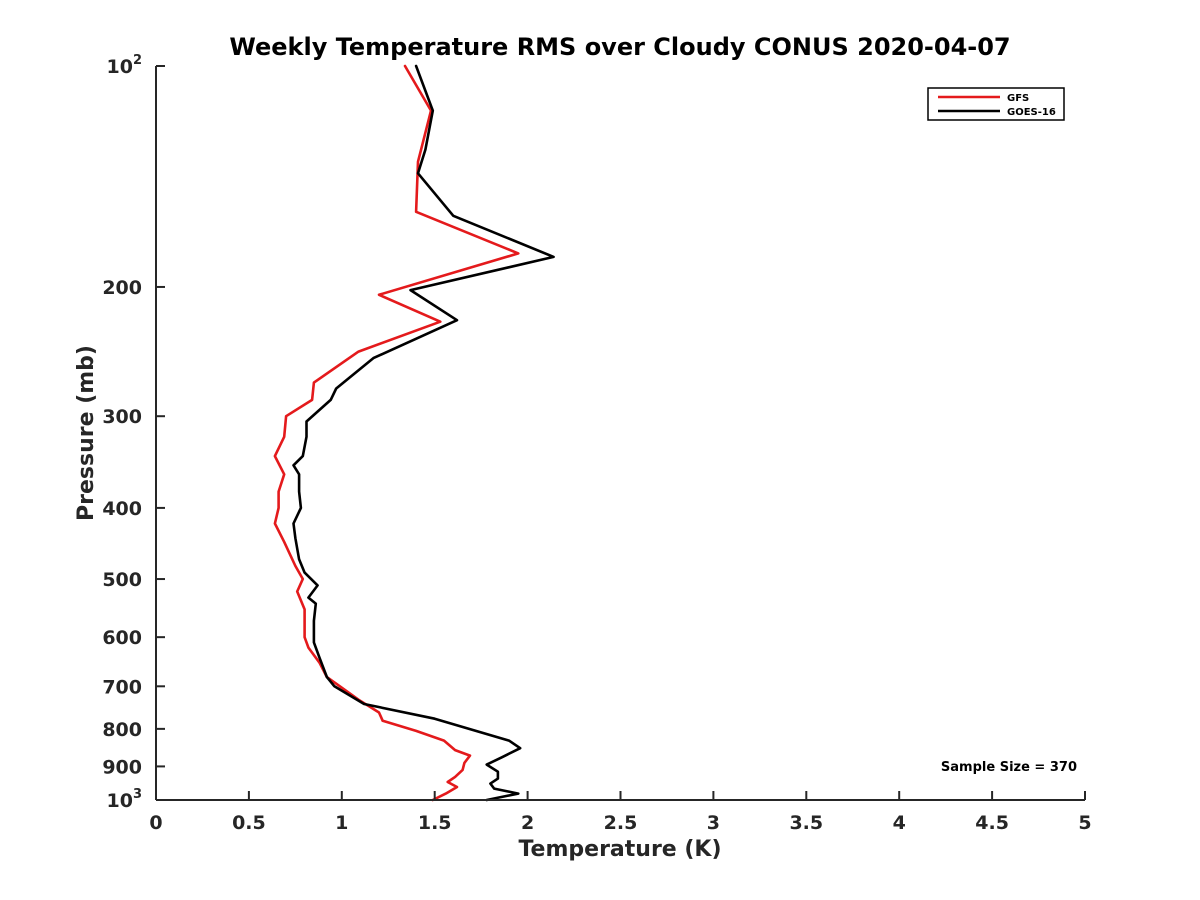 The width and height of the screenshot is (1200, 900). Describe the element at coordinates (155, 823) in the screenshot. I see `x-tick-label: 0` at that location.